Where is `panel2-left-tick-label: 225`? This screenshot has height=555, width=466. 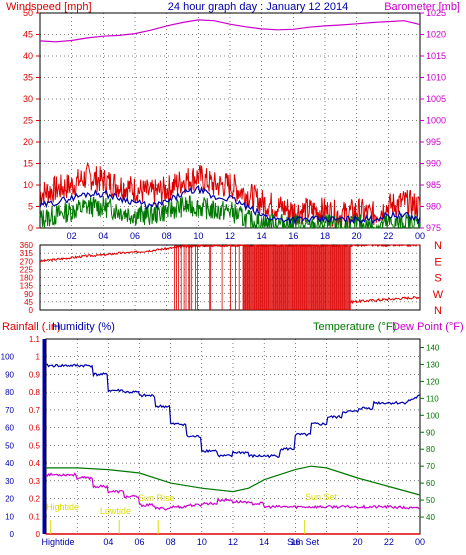 panel2-left-tick-label: 225 is located at coordinates (27, 269).